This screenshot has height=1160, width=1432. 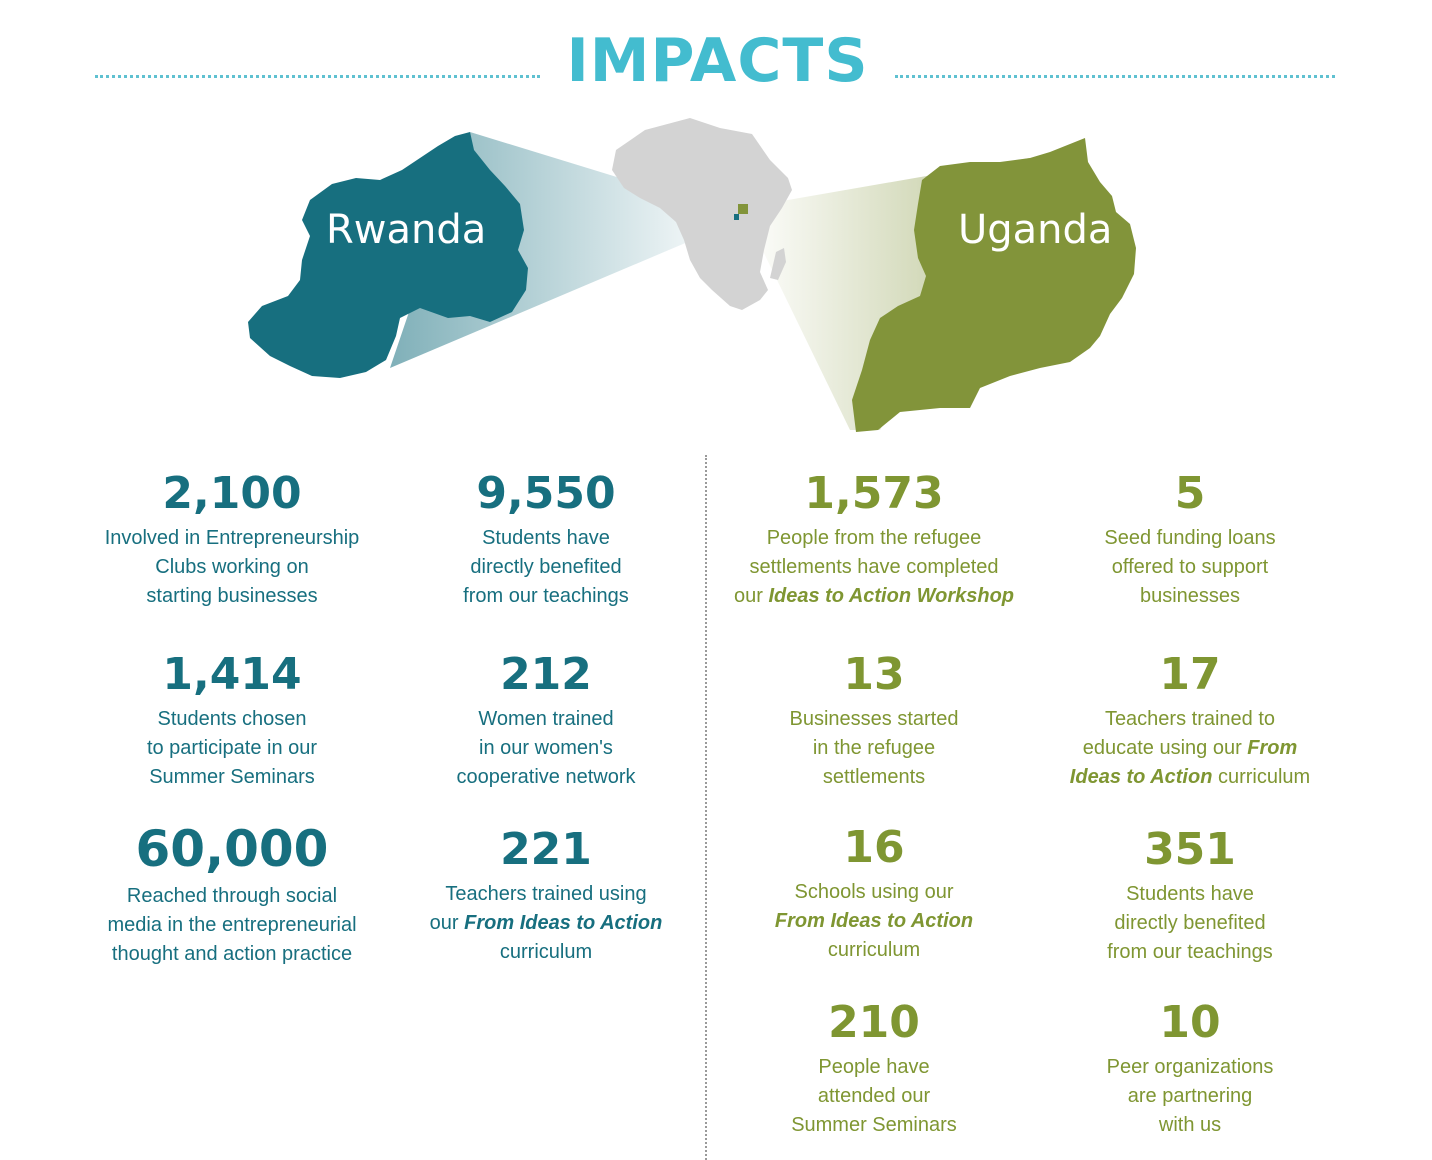 I want to click on africa-map, so click(x=702, y=214).